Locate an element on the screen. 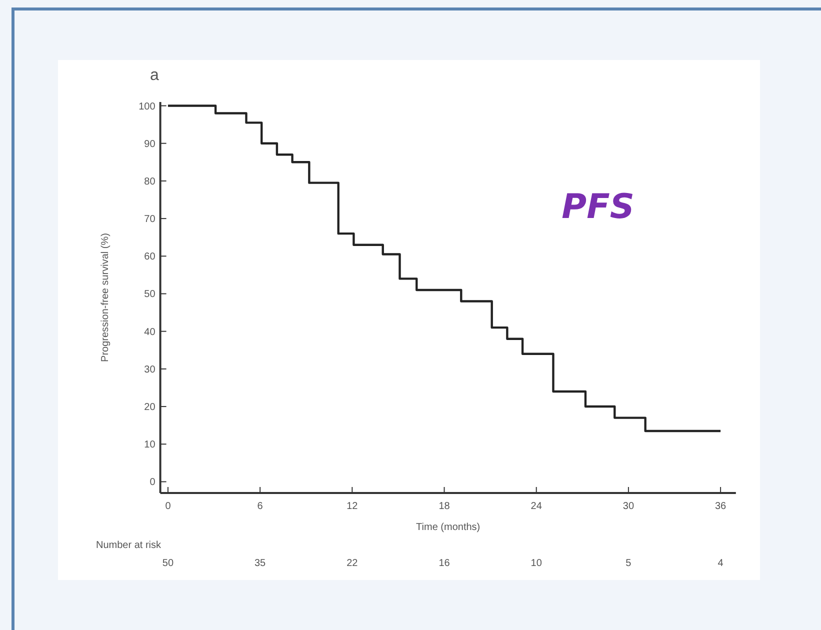  text: 16 is located at coordinates (444, 563).